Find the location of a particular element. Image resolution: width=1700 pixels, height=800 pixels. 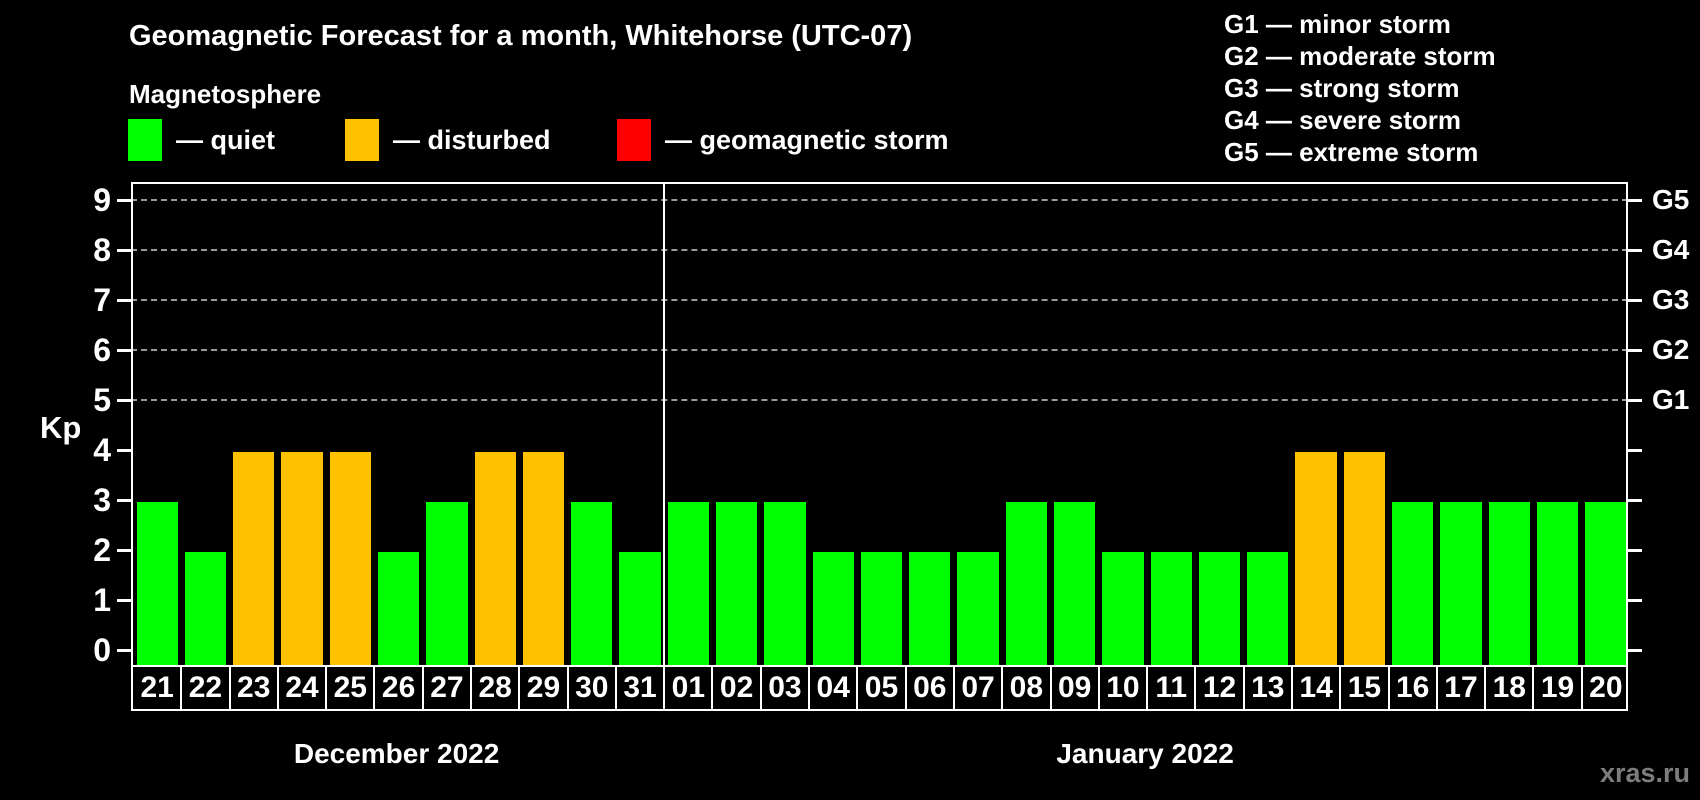

storm-swatch is located at coordinates (634, 140).